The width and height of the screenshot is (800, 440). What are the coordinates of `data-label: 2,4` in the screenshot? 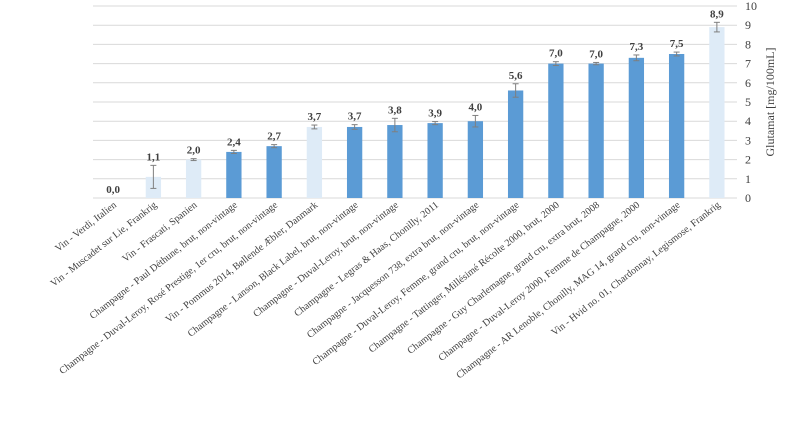 It's located at (234, 142).